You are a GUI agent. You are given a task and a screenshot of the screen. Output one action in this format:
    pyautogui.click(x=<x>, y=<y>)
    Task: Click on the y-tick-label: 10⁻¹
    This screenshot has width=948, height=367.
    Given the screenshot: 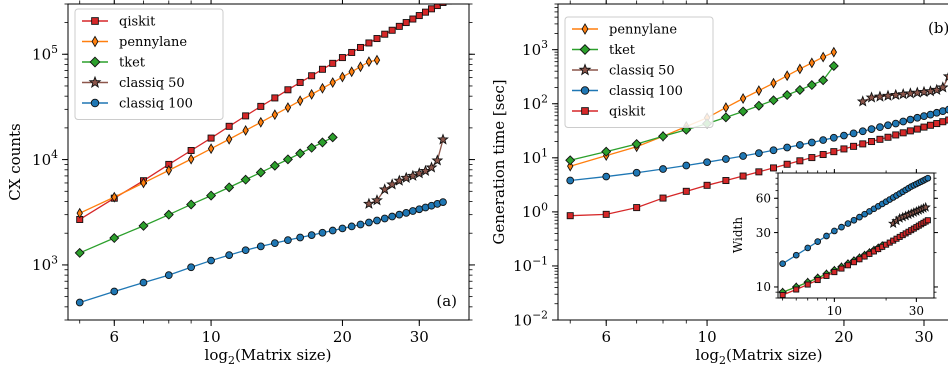 What is the action you would take?
    pyautogui.click(x=530, y=264)
    